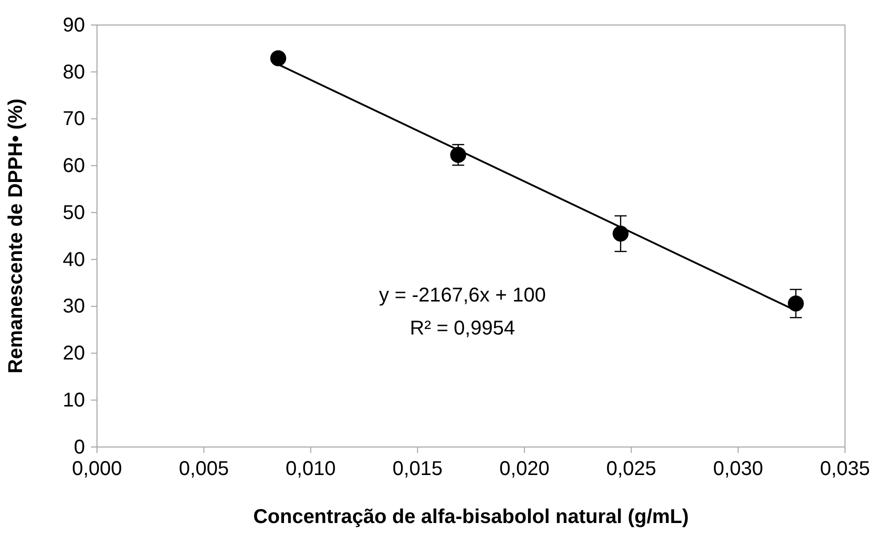 Image resolution: width=880 pixels, height=535 pixels. What do you see at coordinates (79, 447) in the screenshot?
I see `y-tick-label: 0` at bounding box center [79, 447].